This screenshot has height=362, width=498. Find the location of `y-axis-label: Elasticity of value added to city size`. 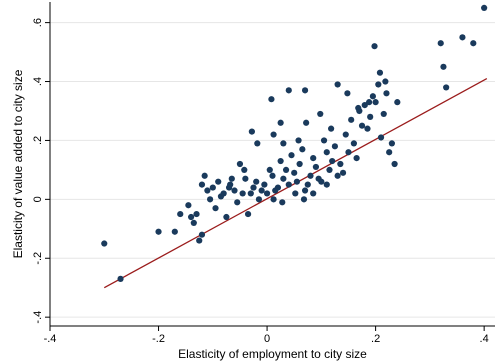

y-axis-label: Elasticity of value added to city size is located at coordinates (18, 163).